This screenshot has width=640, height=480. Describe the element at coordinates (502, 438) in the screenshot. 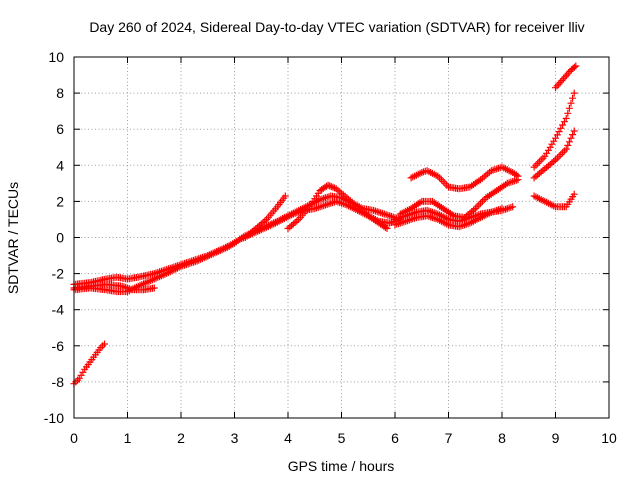

I see `x-tick-label: 8` at that location.